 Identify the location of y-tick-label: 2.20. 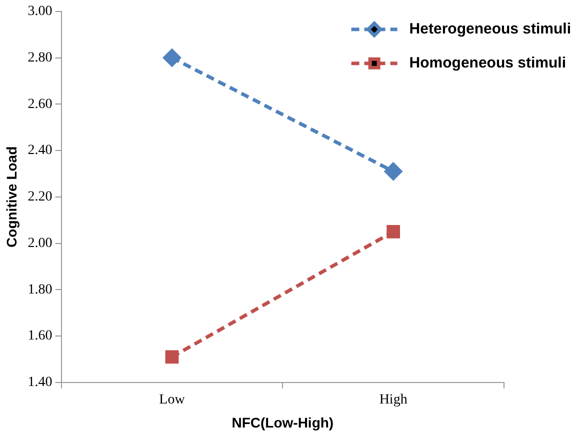
(40, 197).